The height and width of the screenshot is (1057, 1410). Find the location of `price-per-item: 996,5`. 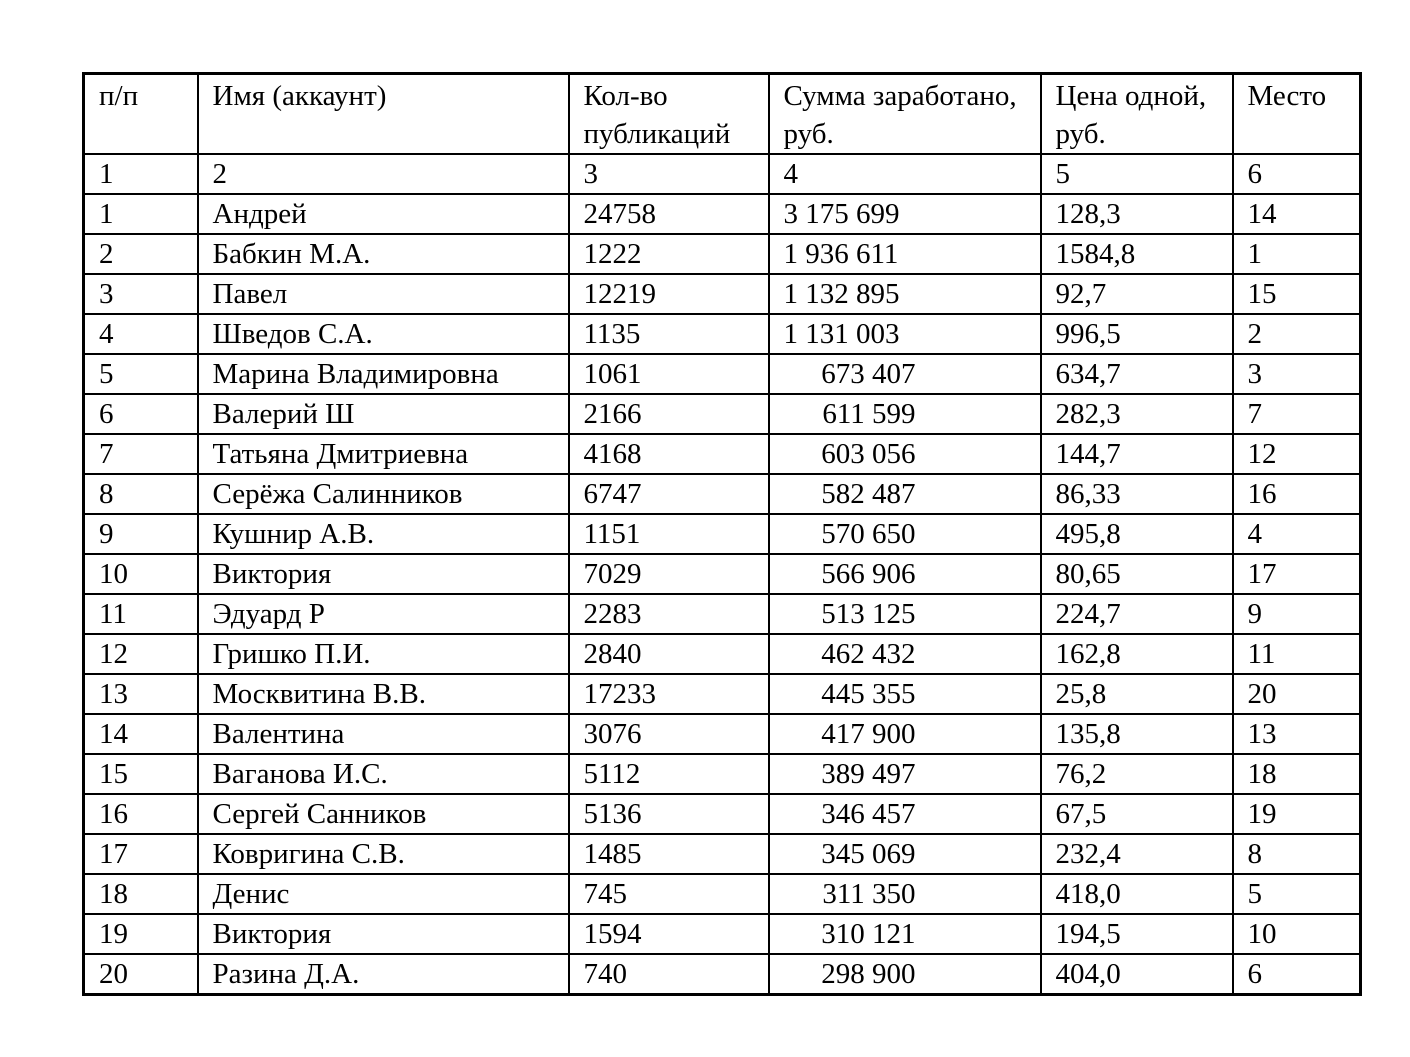

price-per-item: 996,5 is located at coordinates (1136, 334).